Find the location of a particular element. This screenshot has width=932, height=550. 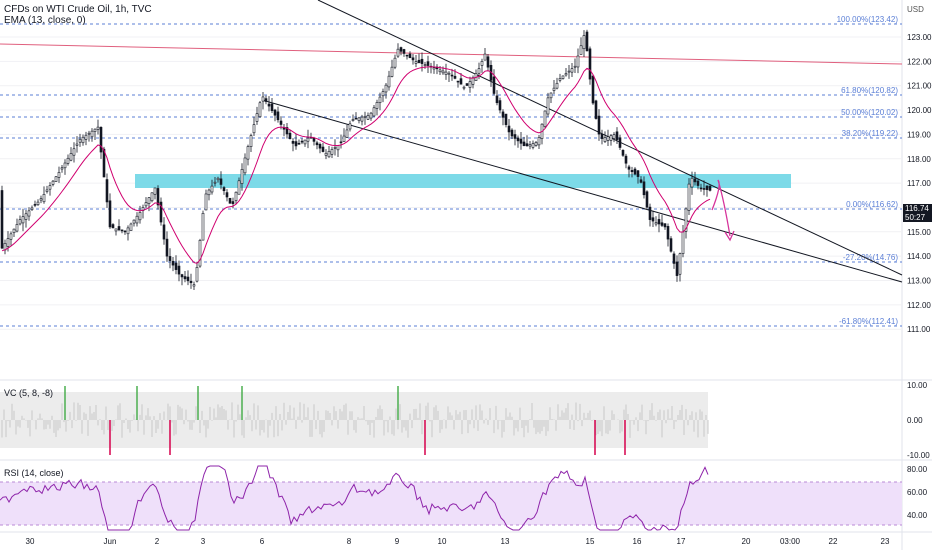

resistance-zone is located at coordinates (463, 181).